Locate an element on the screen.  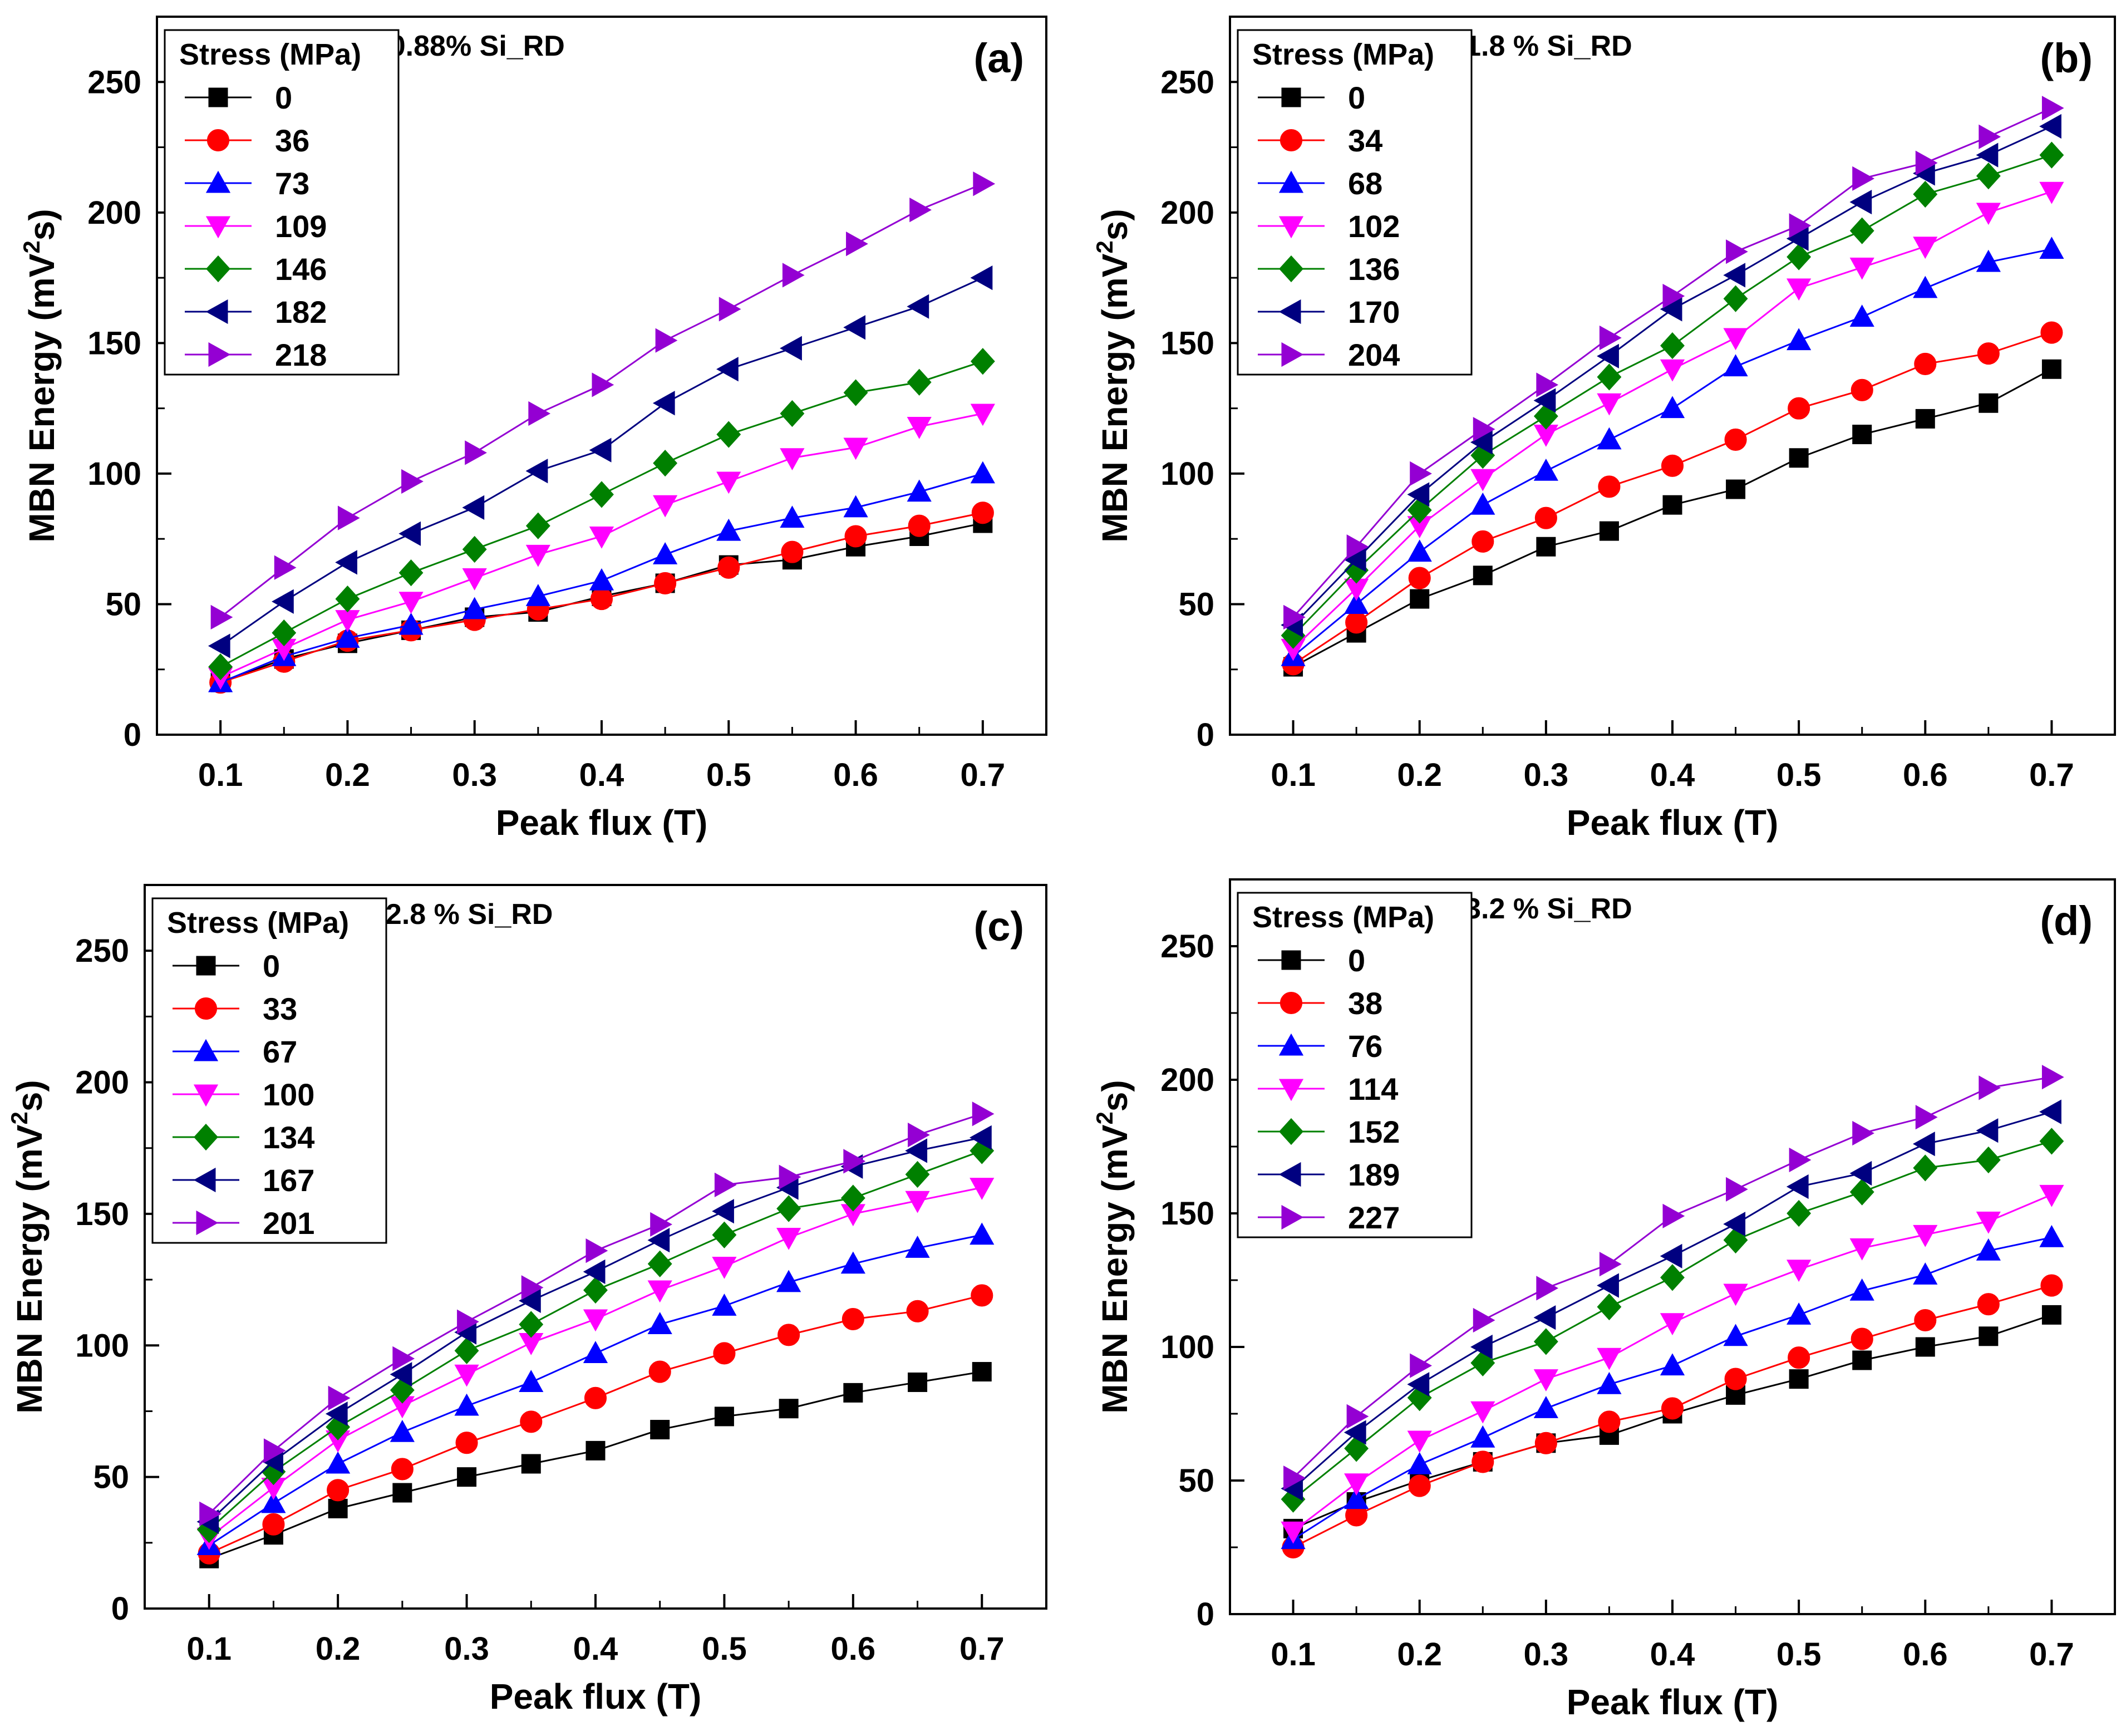
y-tick-label: 150 is located at coordinates (102, 1214).